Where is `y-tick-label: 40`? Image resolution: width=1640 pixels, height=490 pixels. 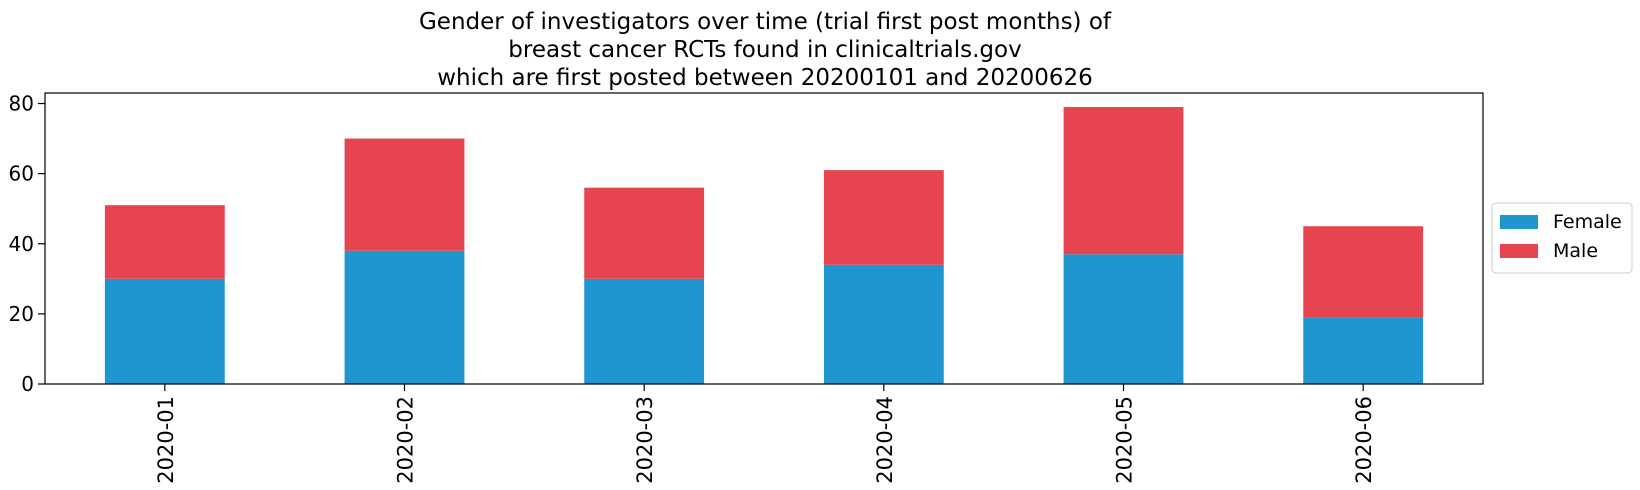
y-tick-label: 40 is located at coordinates (21, 244).